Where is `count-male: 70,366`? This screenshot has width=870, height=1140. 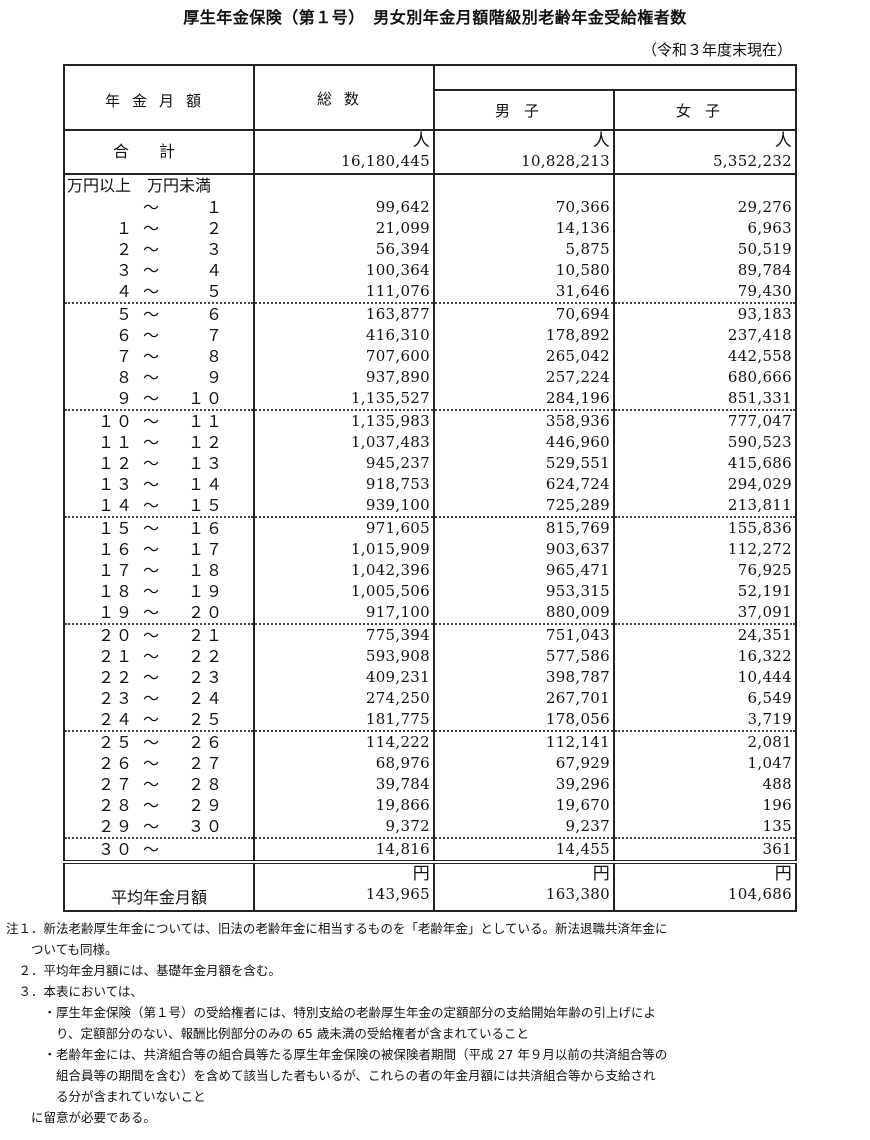
count-male: 70,366 is located at coordinates (524, 207).